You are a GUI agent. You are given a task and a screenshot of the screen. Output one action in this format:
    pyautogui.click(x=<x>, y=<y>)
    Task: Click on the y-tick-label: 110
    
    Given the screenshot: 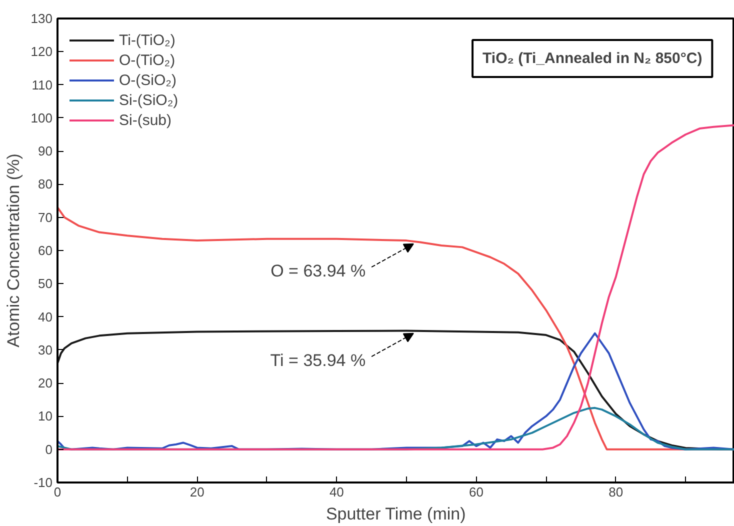 What is the action you would take?
    pyautogui.click(x=42, y=84)
    